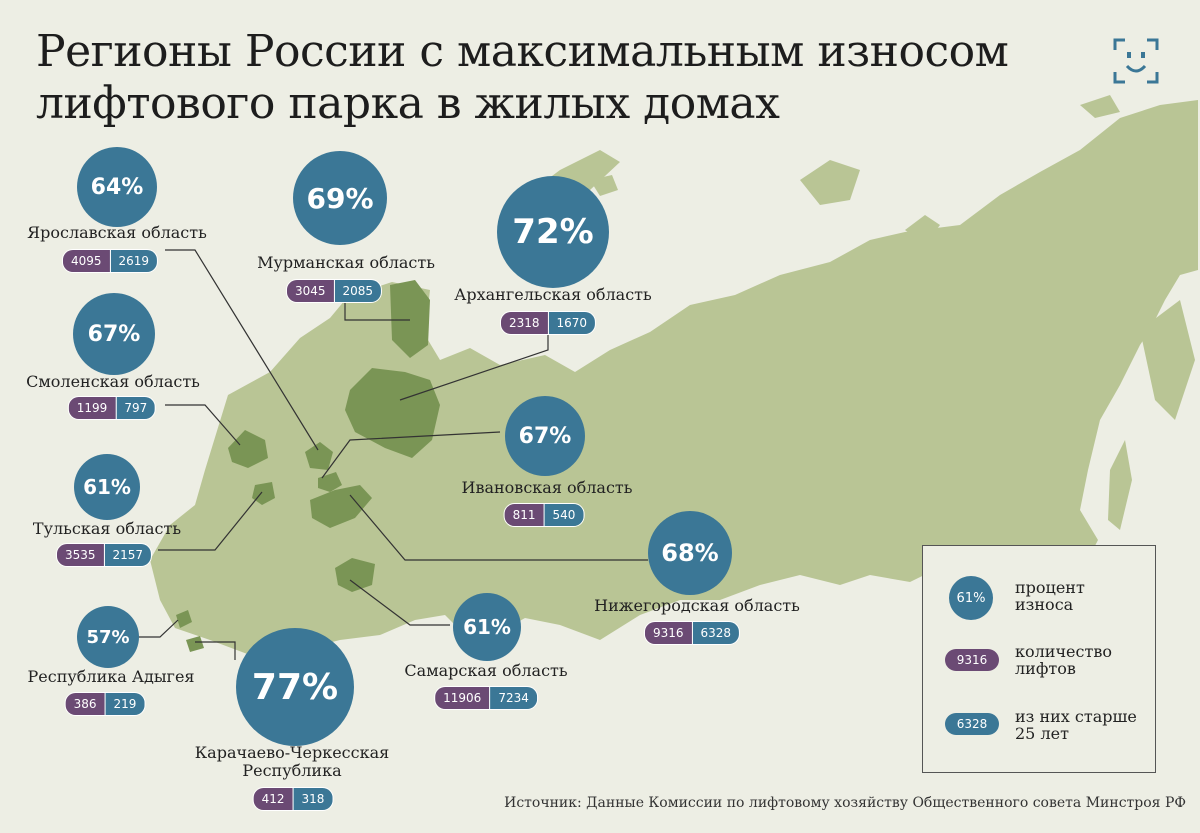  What do you see at coordinates (124, 704) in the screenshot?
I see `old-lifts-count: 219` at bounding box center [124, 704].